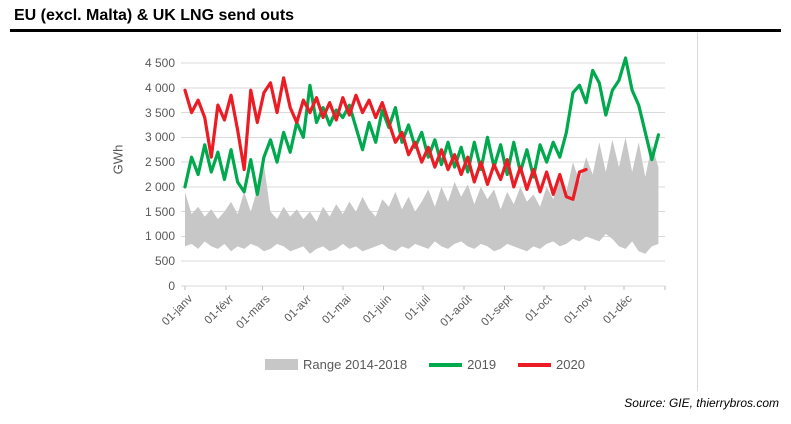 The width and height of the screenshot is (791, 424). I want to click on y-axis-tick-label: 3 000, so click(159, 137).